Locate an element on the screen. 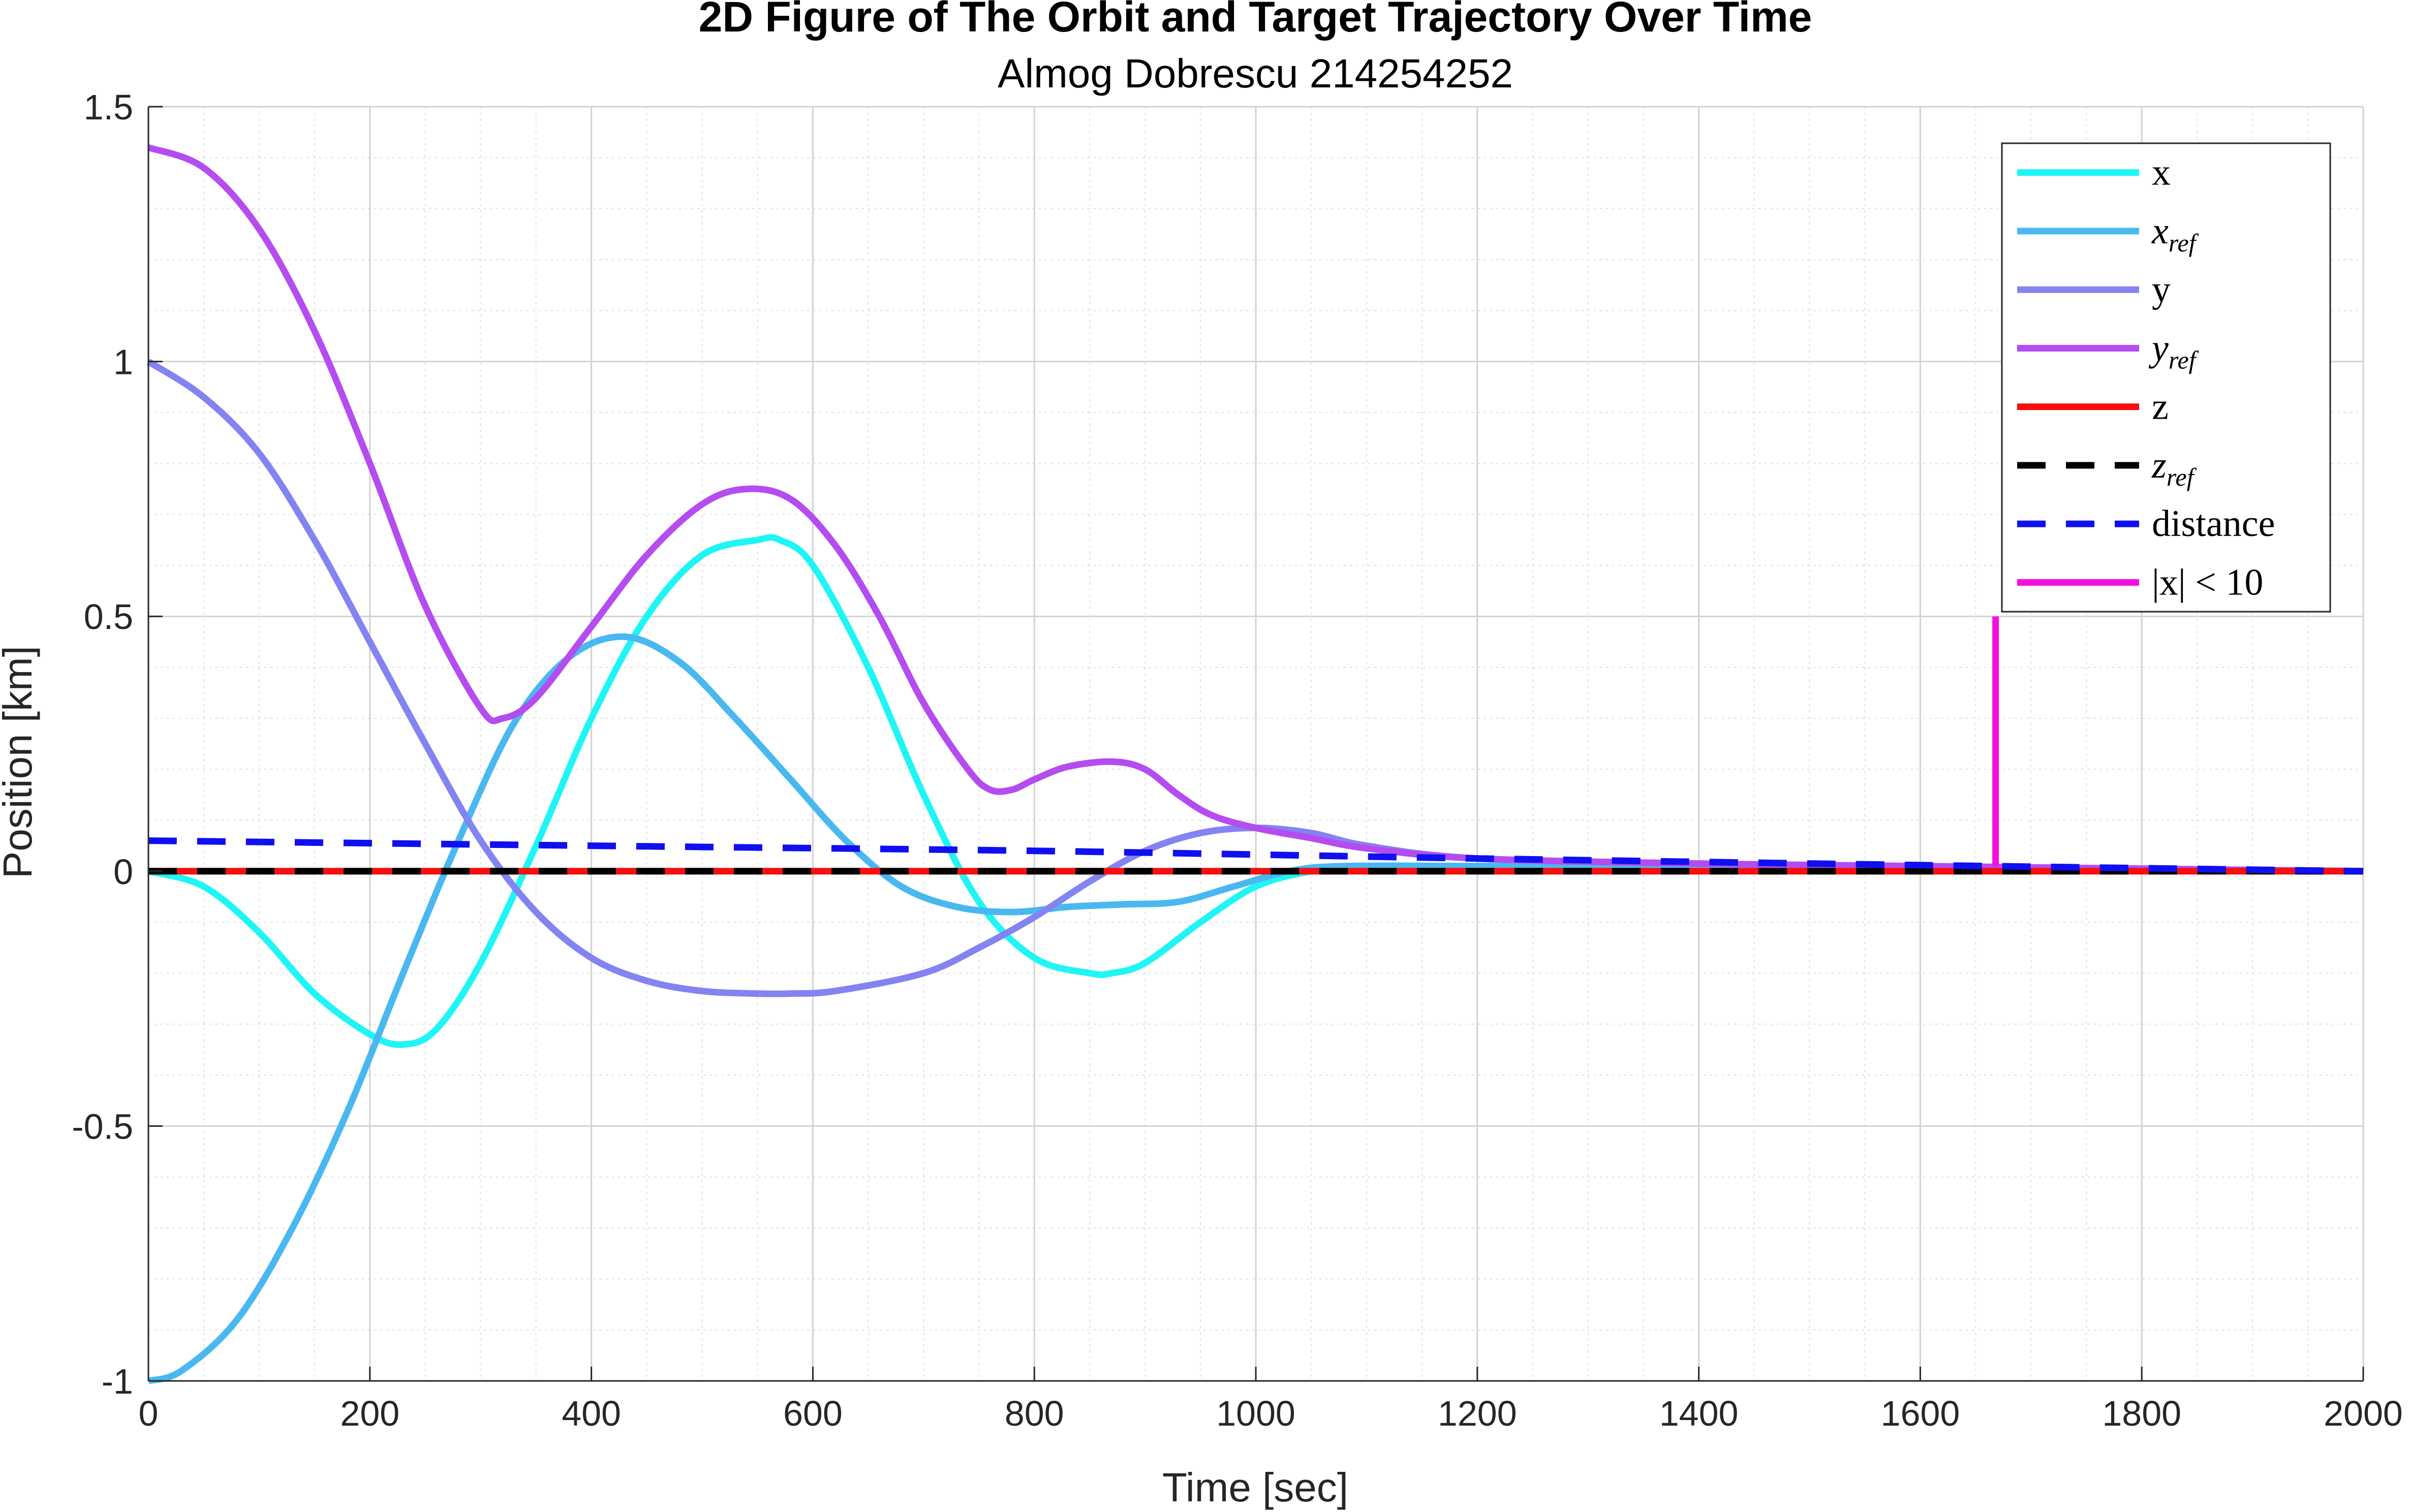  x-tick-label: 1400 is located at coordinates (1699, 1413).